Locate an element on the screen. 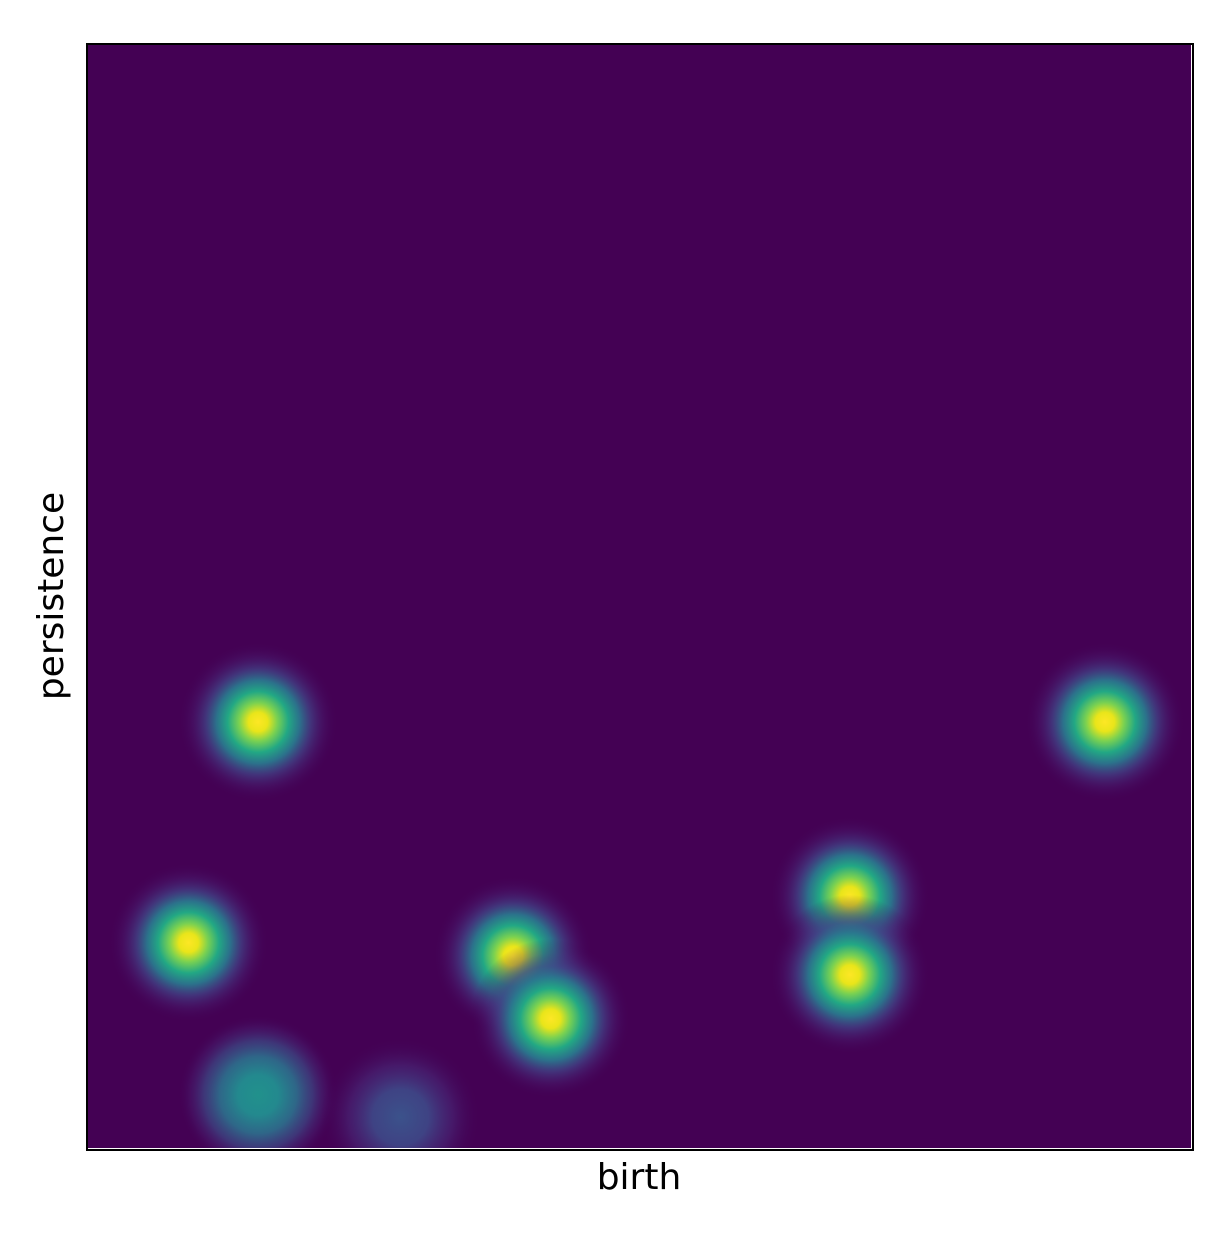 The height and width of the screenshot is (1235, 1220). y-axis-label: persistence is located at coordinates (51, 596).